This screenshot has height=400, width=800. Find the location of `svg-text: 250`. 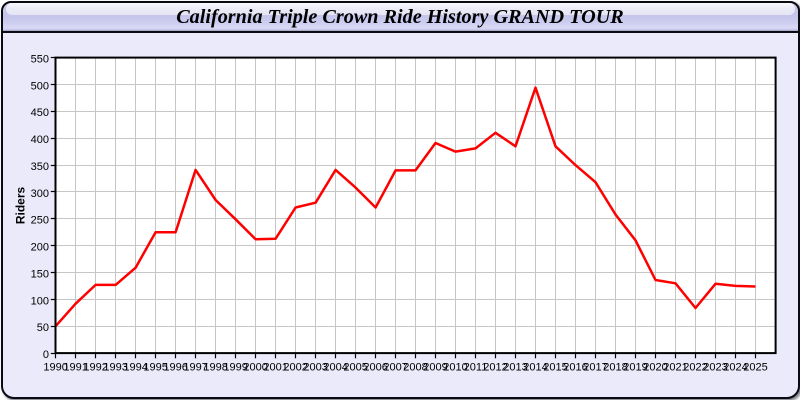

svg-text: 250 is located at coordinates (40, 221).